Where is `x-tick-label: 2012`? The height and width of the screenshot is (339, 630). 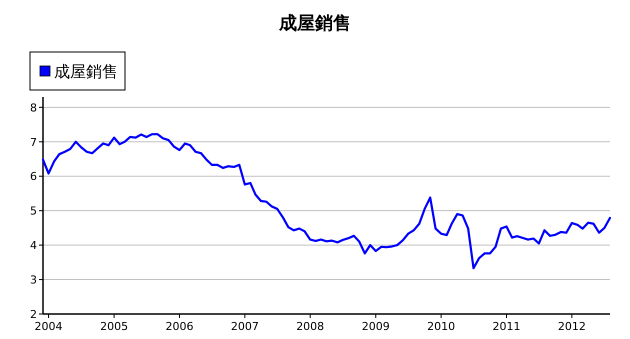
x-tick-label: 2012 is located at coordinates (572, 326).